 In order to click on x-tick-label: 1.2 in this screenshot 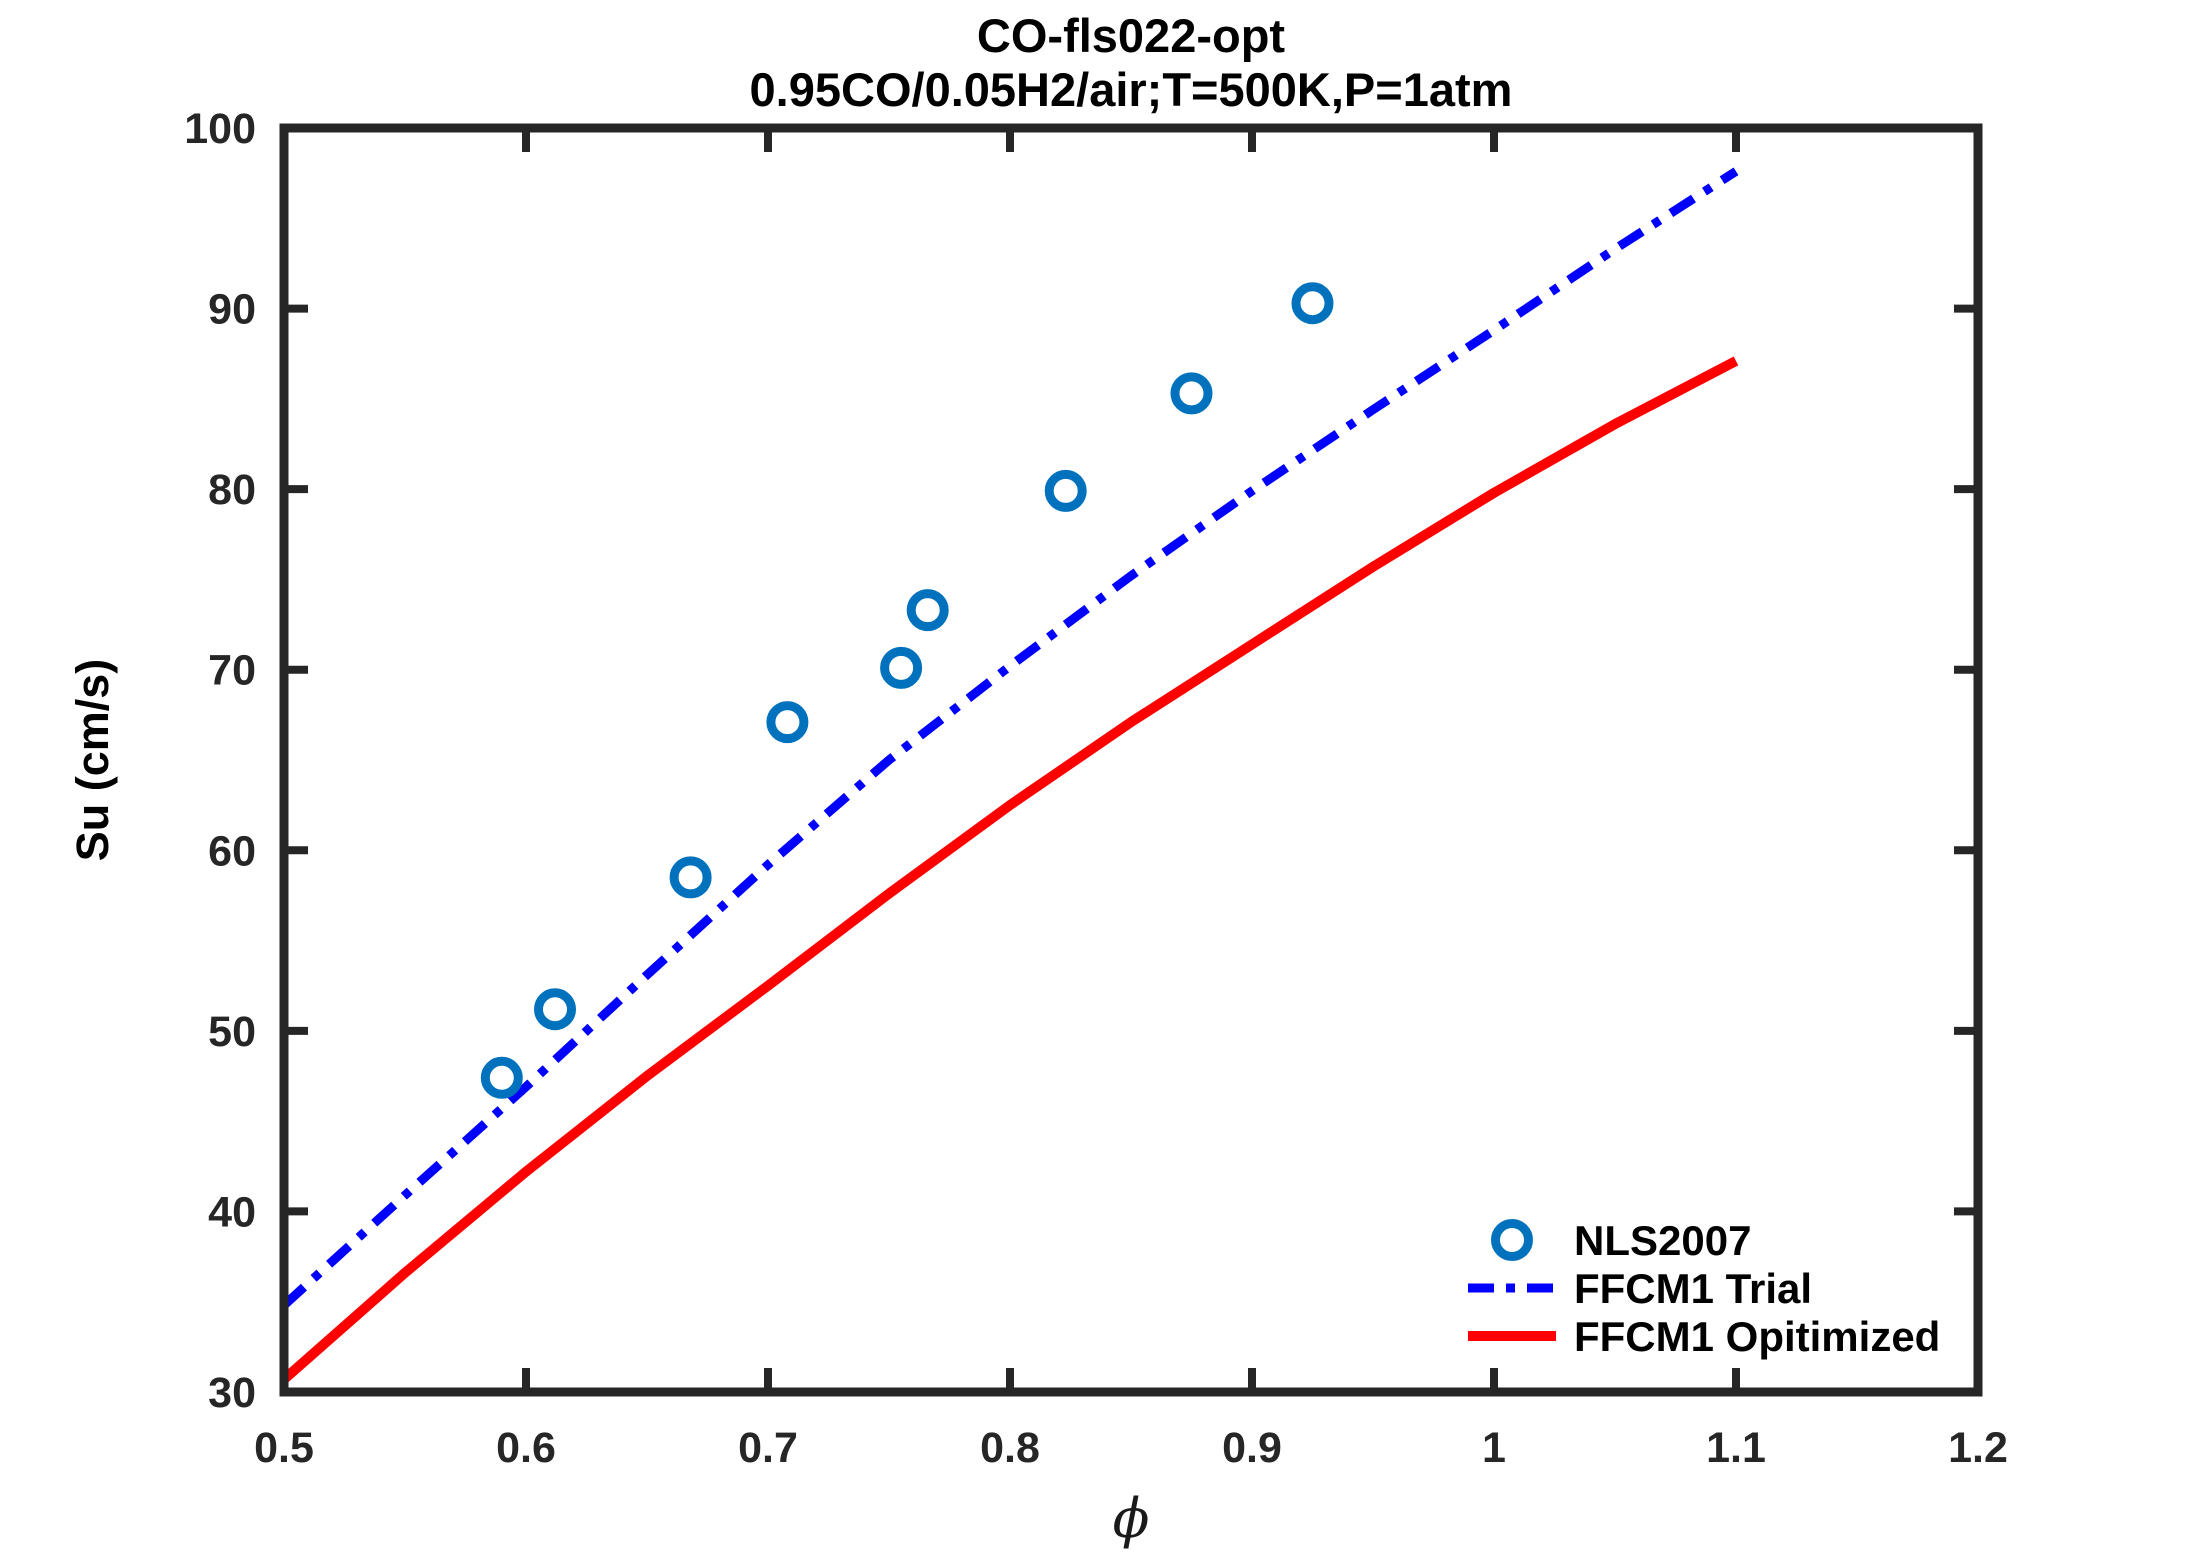, I will do `click(1978, 1448)`.